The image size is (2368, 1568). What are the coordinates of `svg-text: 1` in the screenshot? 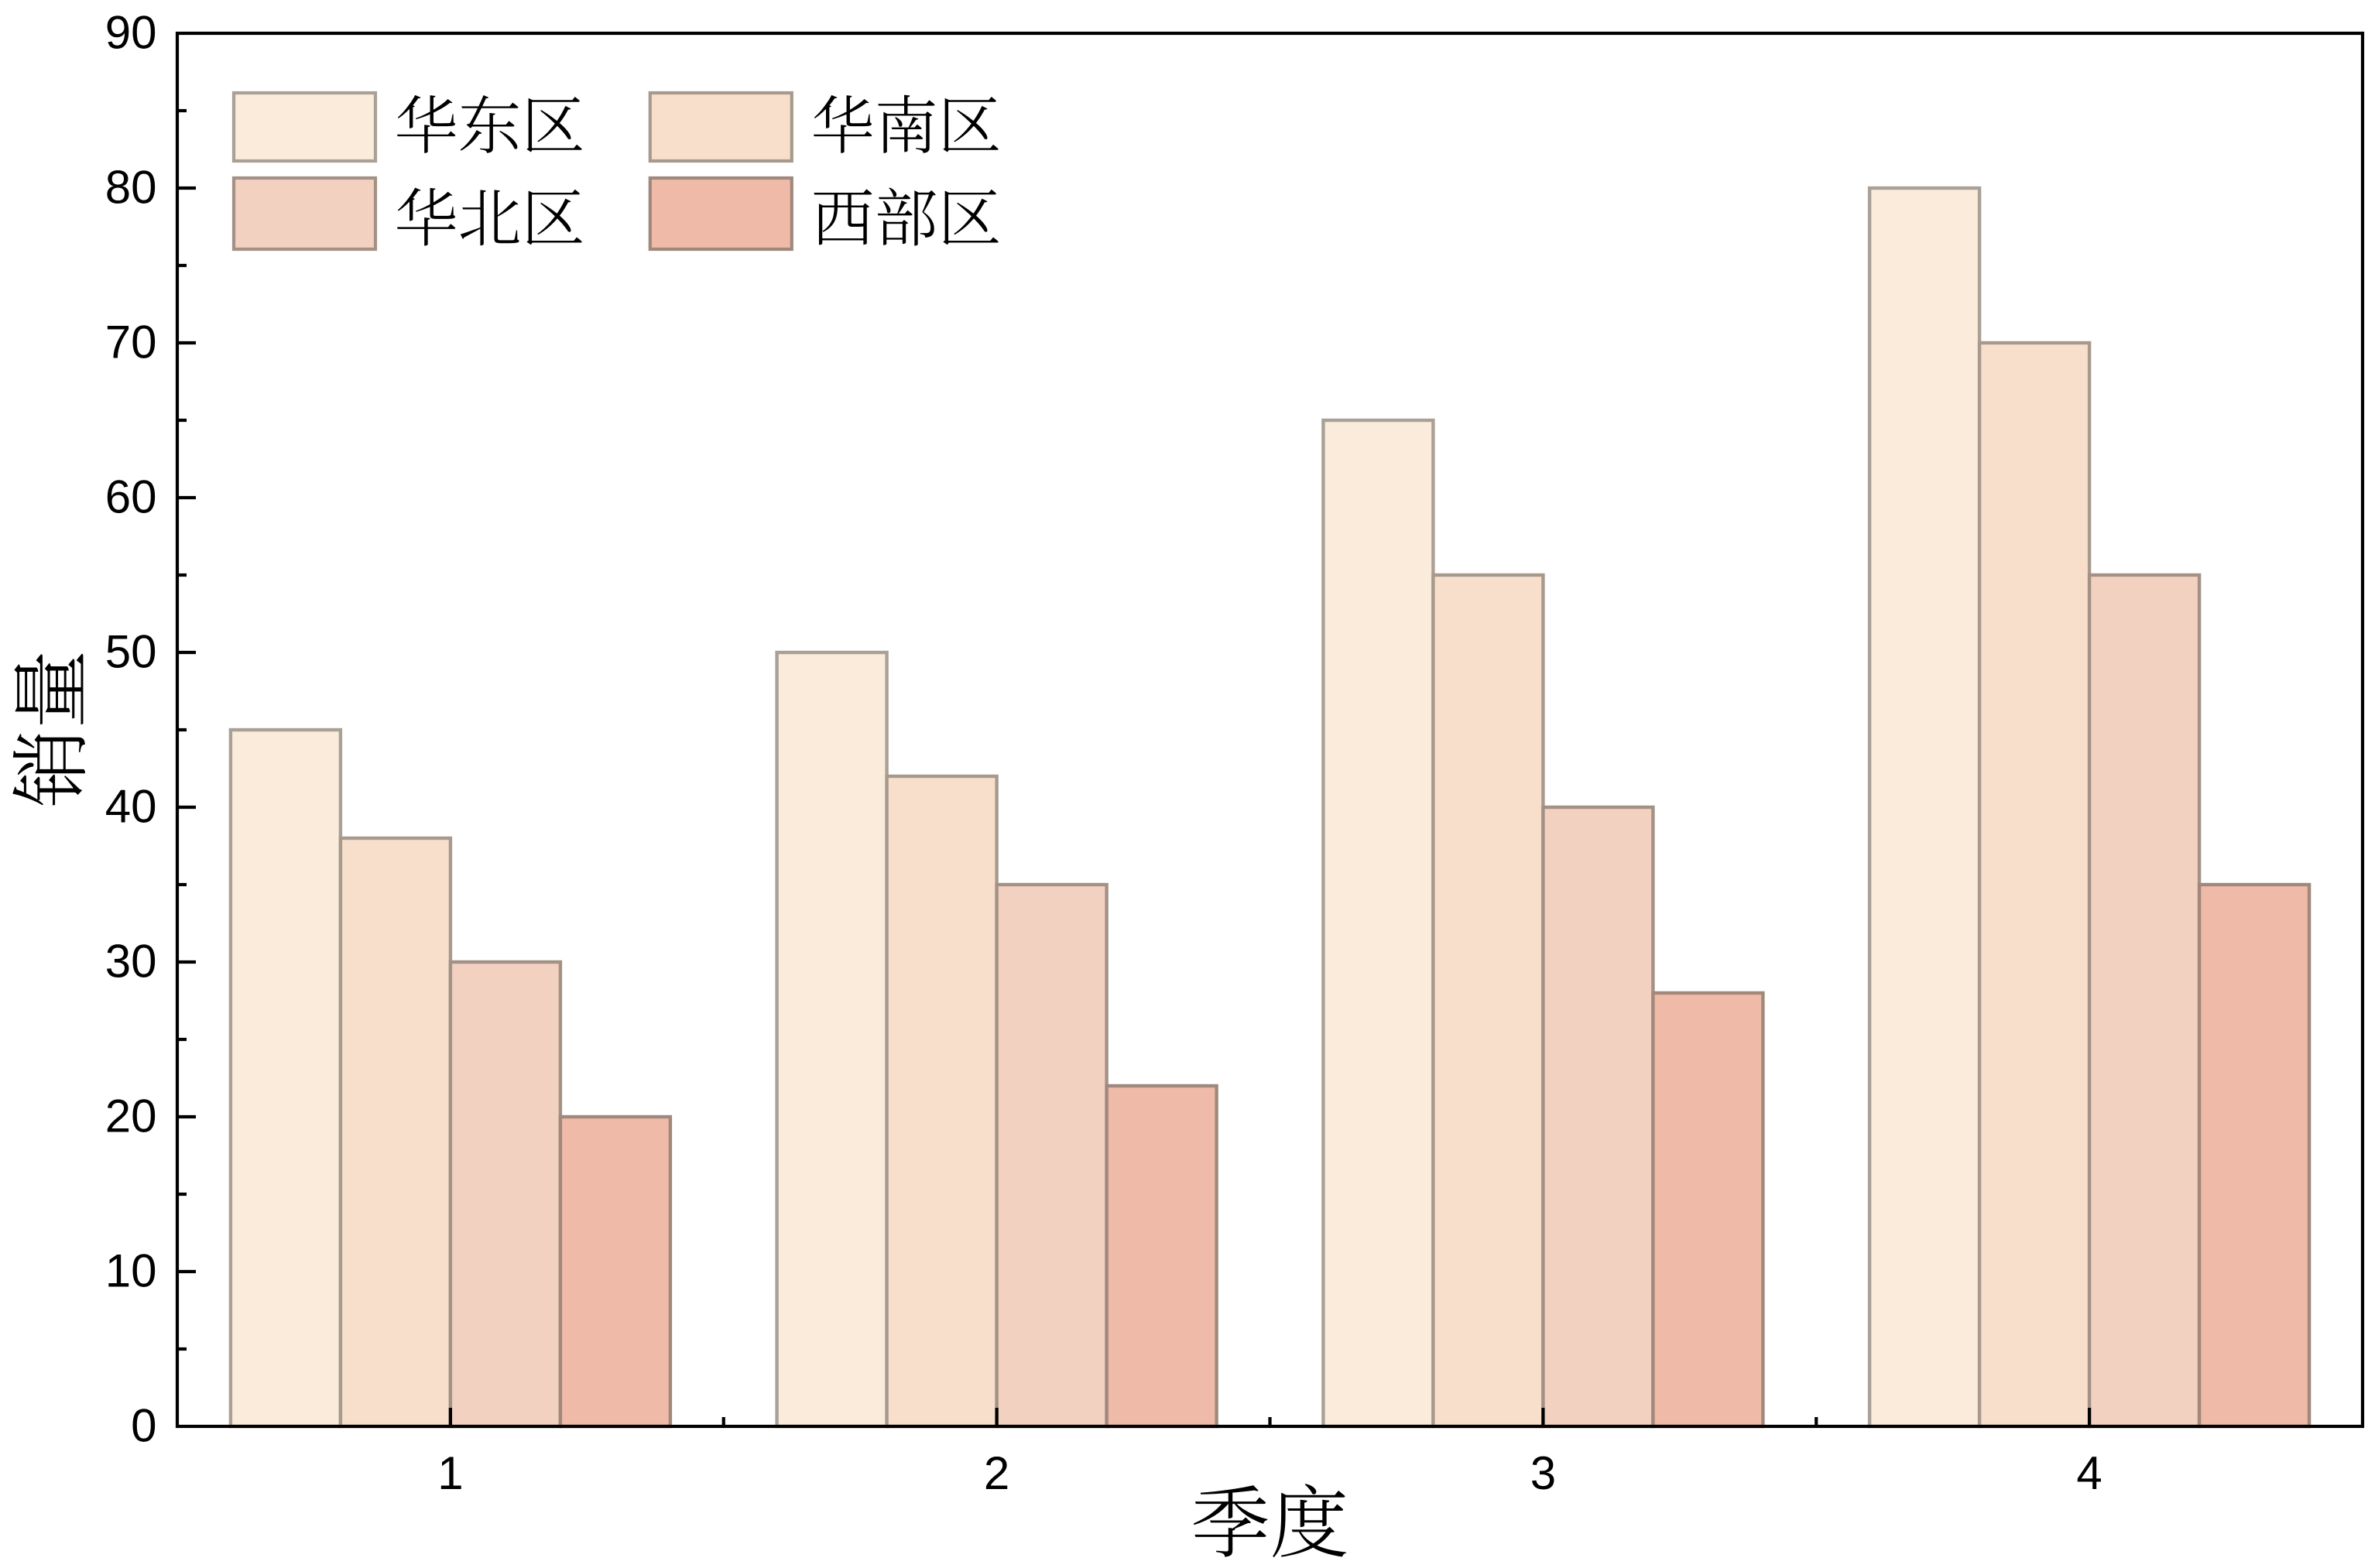 It's located at (450, 1473).